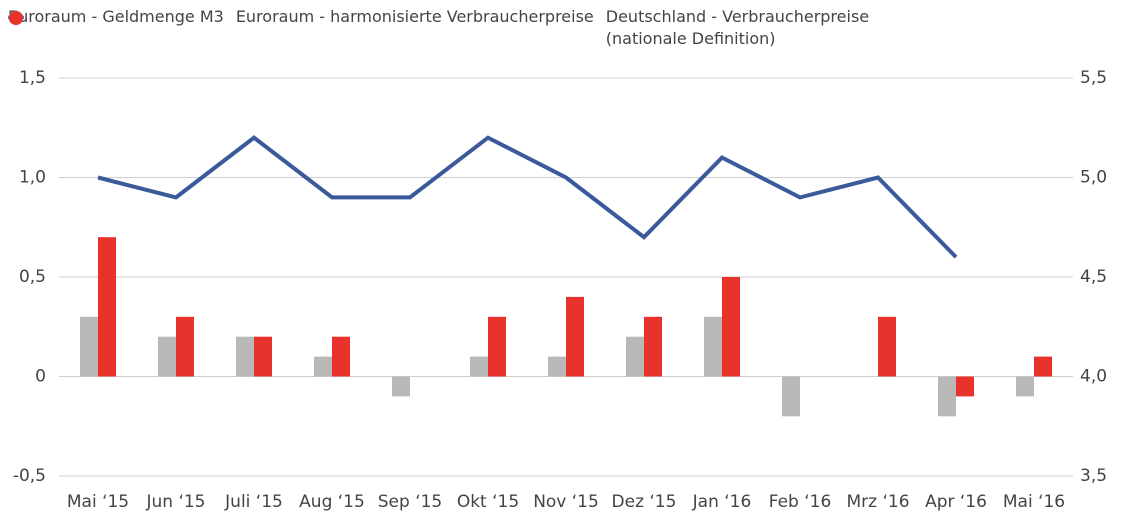  What do you see at coordinates (800, 502) in the screenshot?
I see `x-tick-label: Feb ‘16` at bounding box center [800, 502].